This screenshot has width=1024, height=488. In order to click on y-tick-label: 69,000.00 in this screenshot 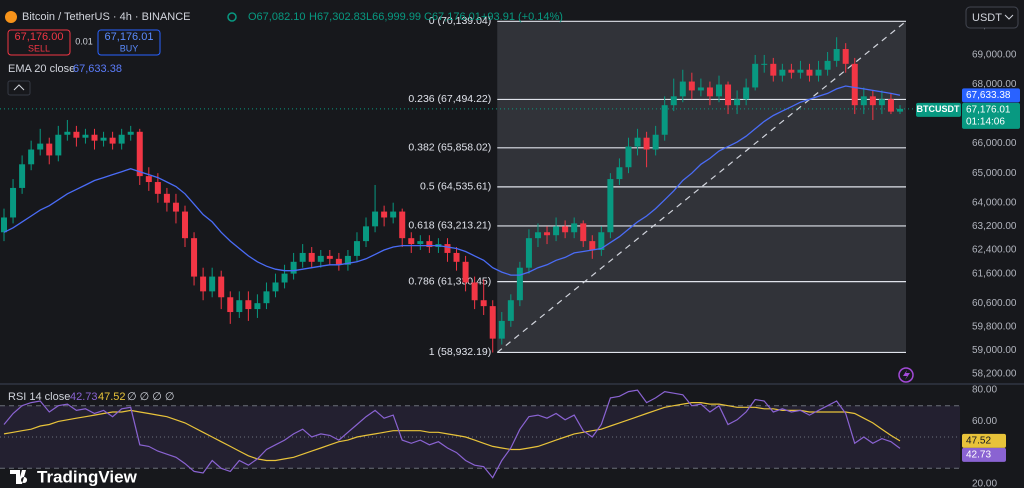, I will do `click(994, 55)`.